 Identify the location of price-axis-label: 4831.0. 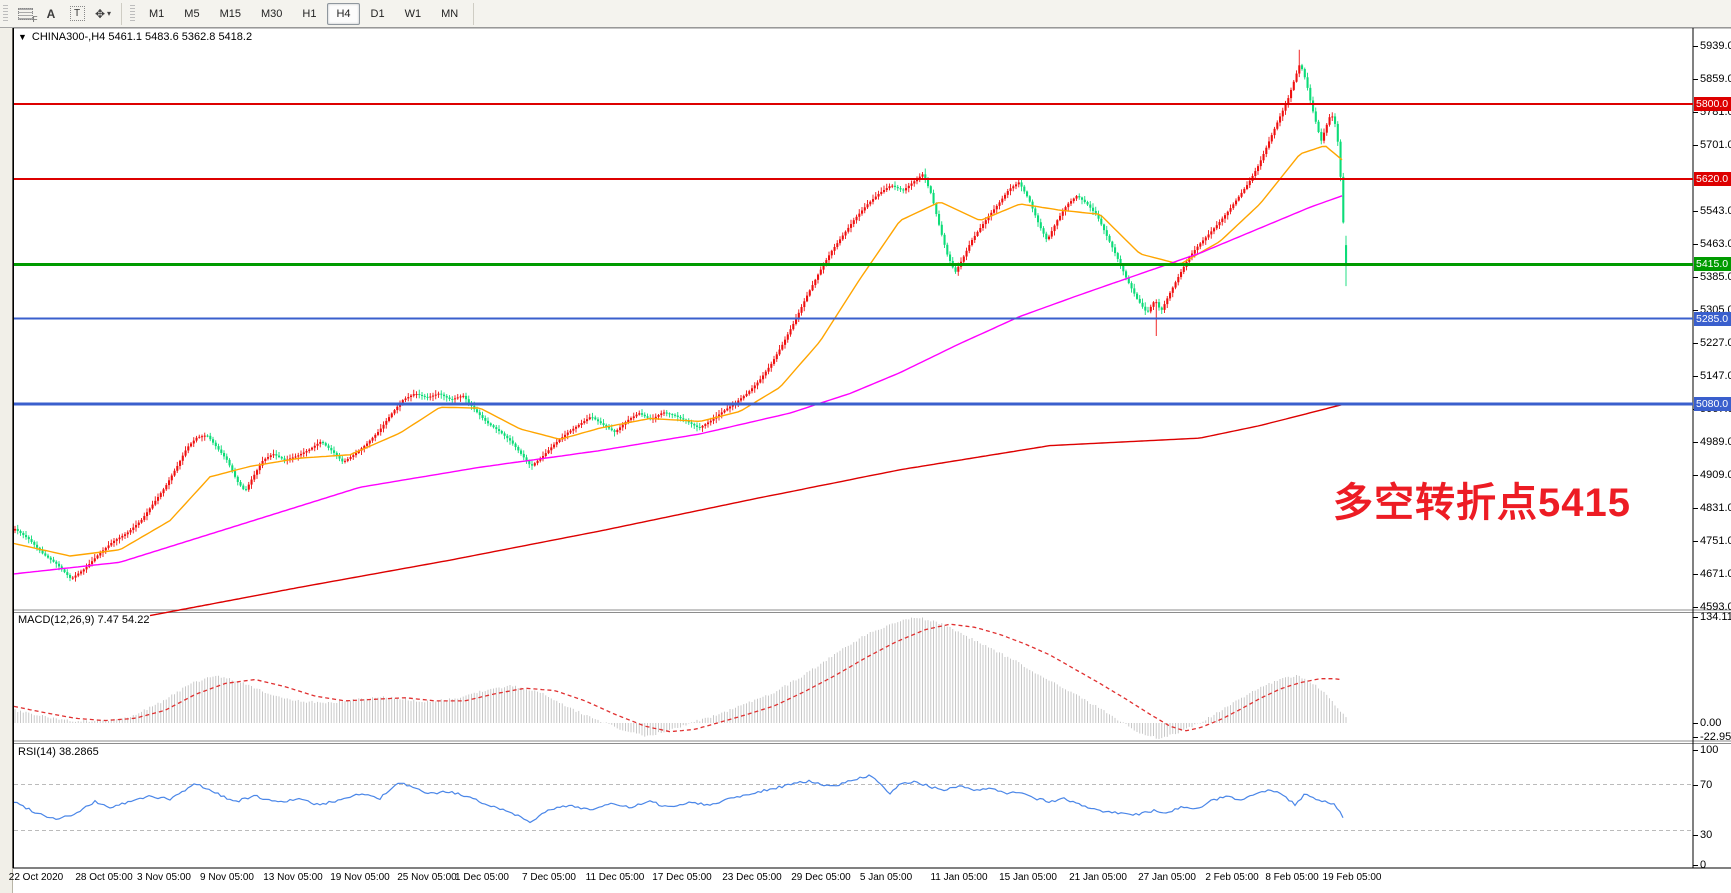
(1715, 507).